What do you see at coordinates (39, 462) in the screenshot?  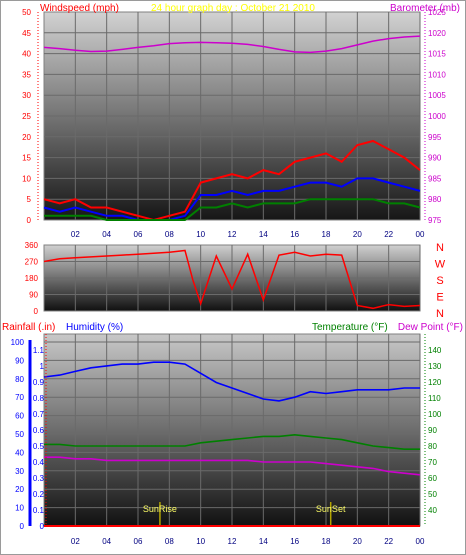 I see `rainfall-tick-label: 0.4` at bounding box center [39, 462].